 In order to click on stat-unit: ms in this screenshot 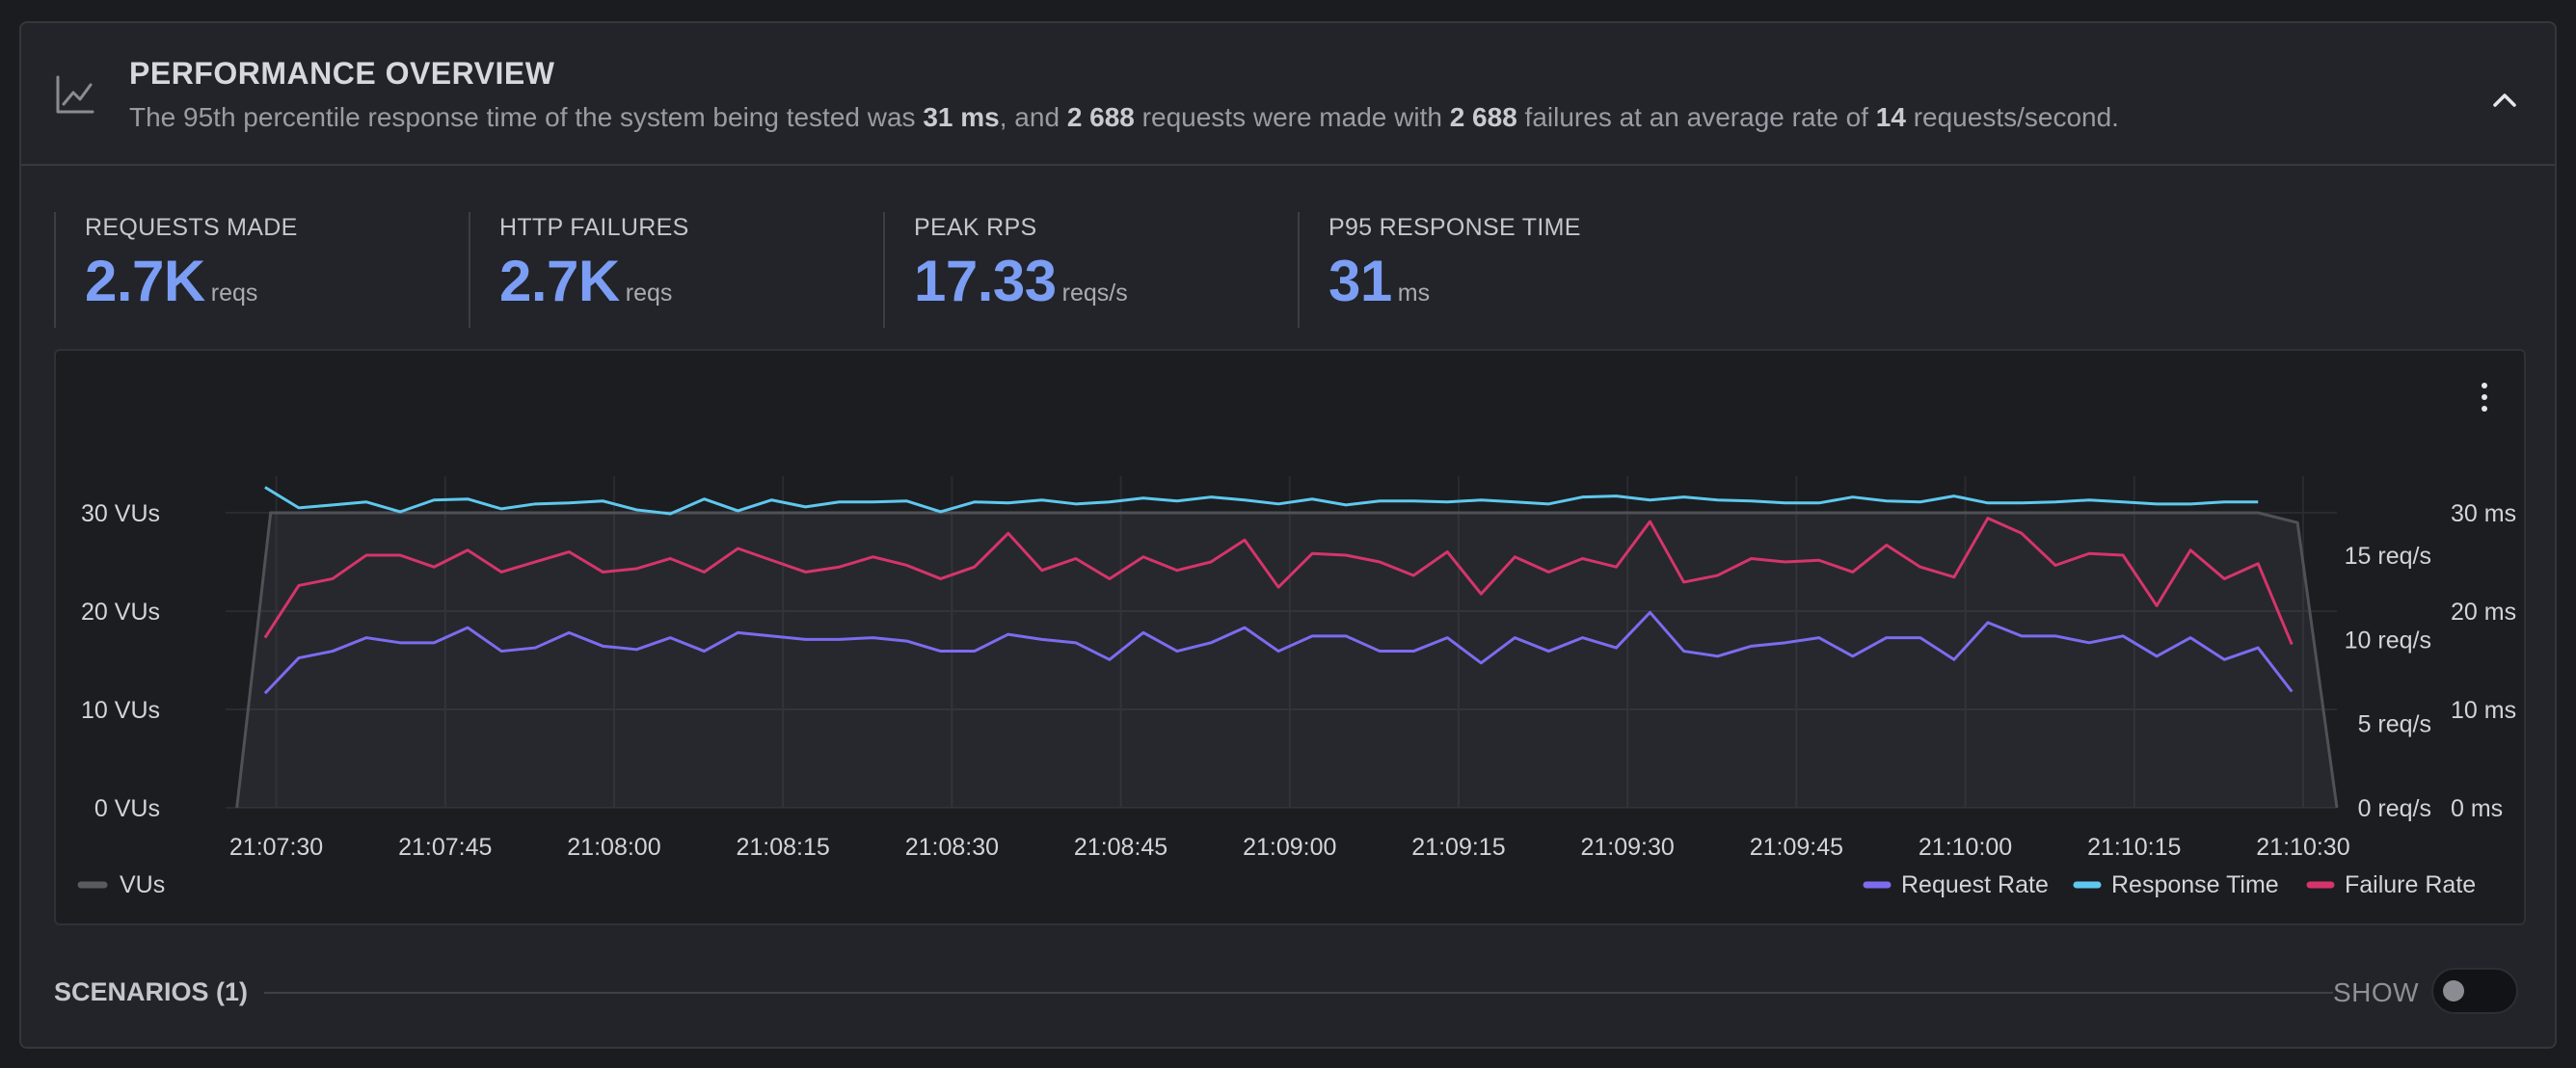, I will do `click(1414, 293)`.